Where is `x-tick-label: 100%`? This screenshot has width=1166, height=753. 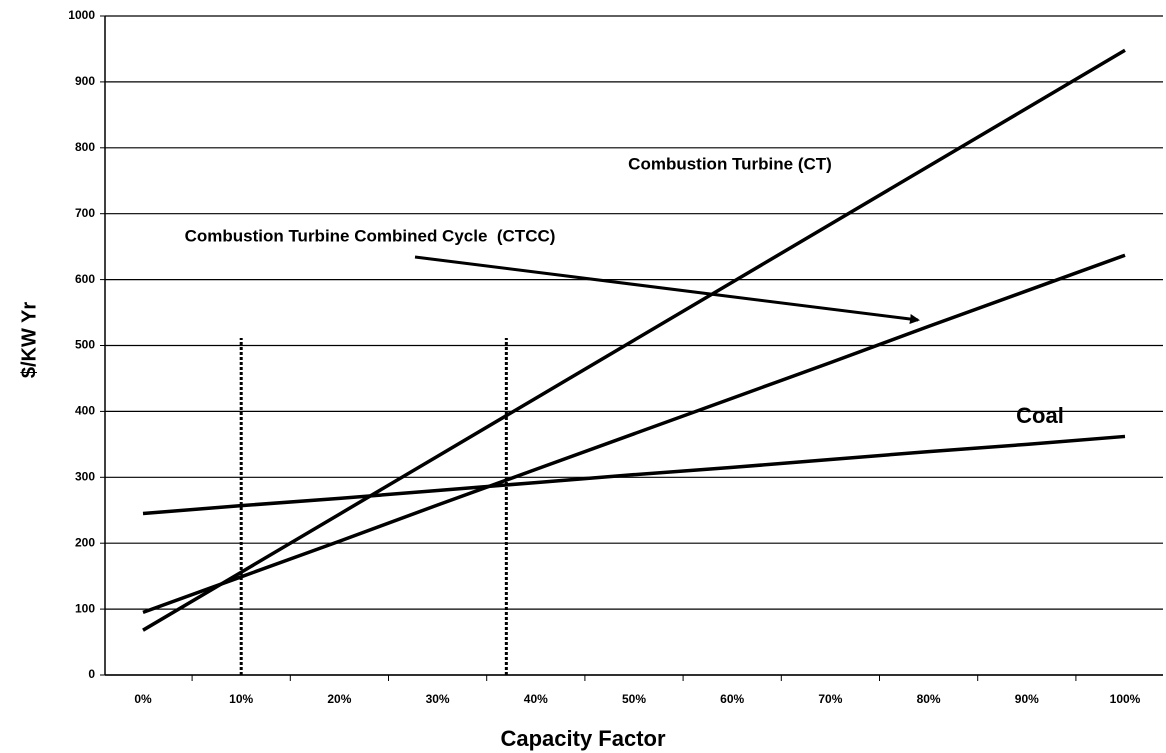 x-tick-label: 100% is located at coordinates (1125, 699).